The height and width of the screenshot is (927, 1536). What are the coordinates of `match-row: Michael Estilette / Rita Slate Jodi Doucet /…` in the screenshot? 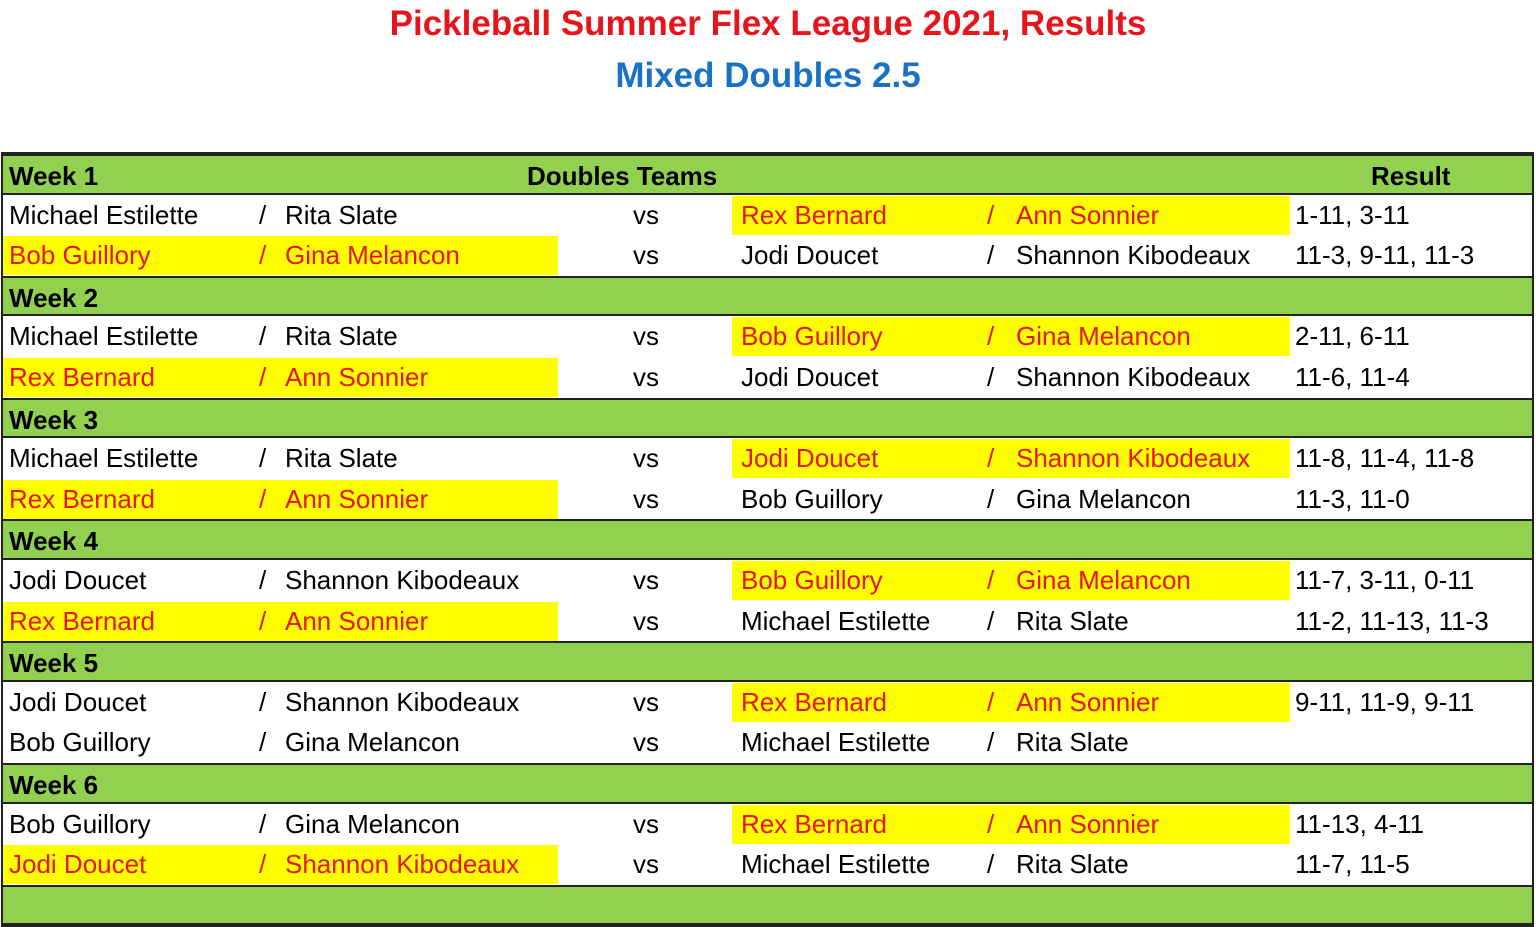 It's located at (767, 458).